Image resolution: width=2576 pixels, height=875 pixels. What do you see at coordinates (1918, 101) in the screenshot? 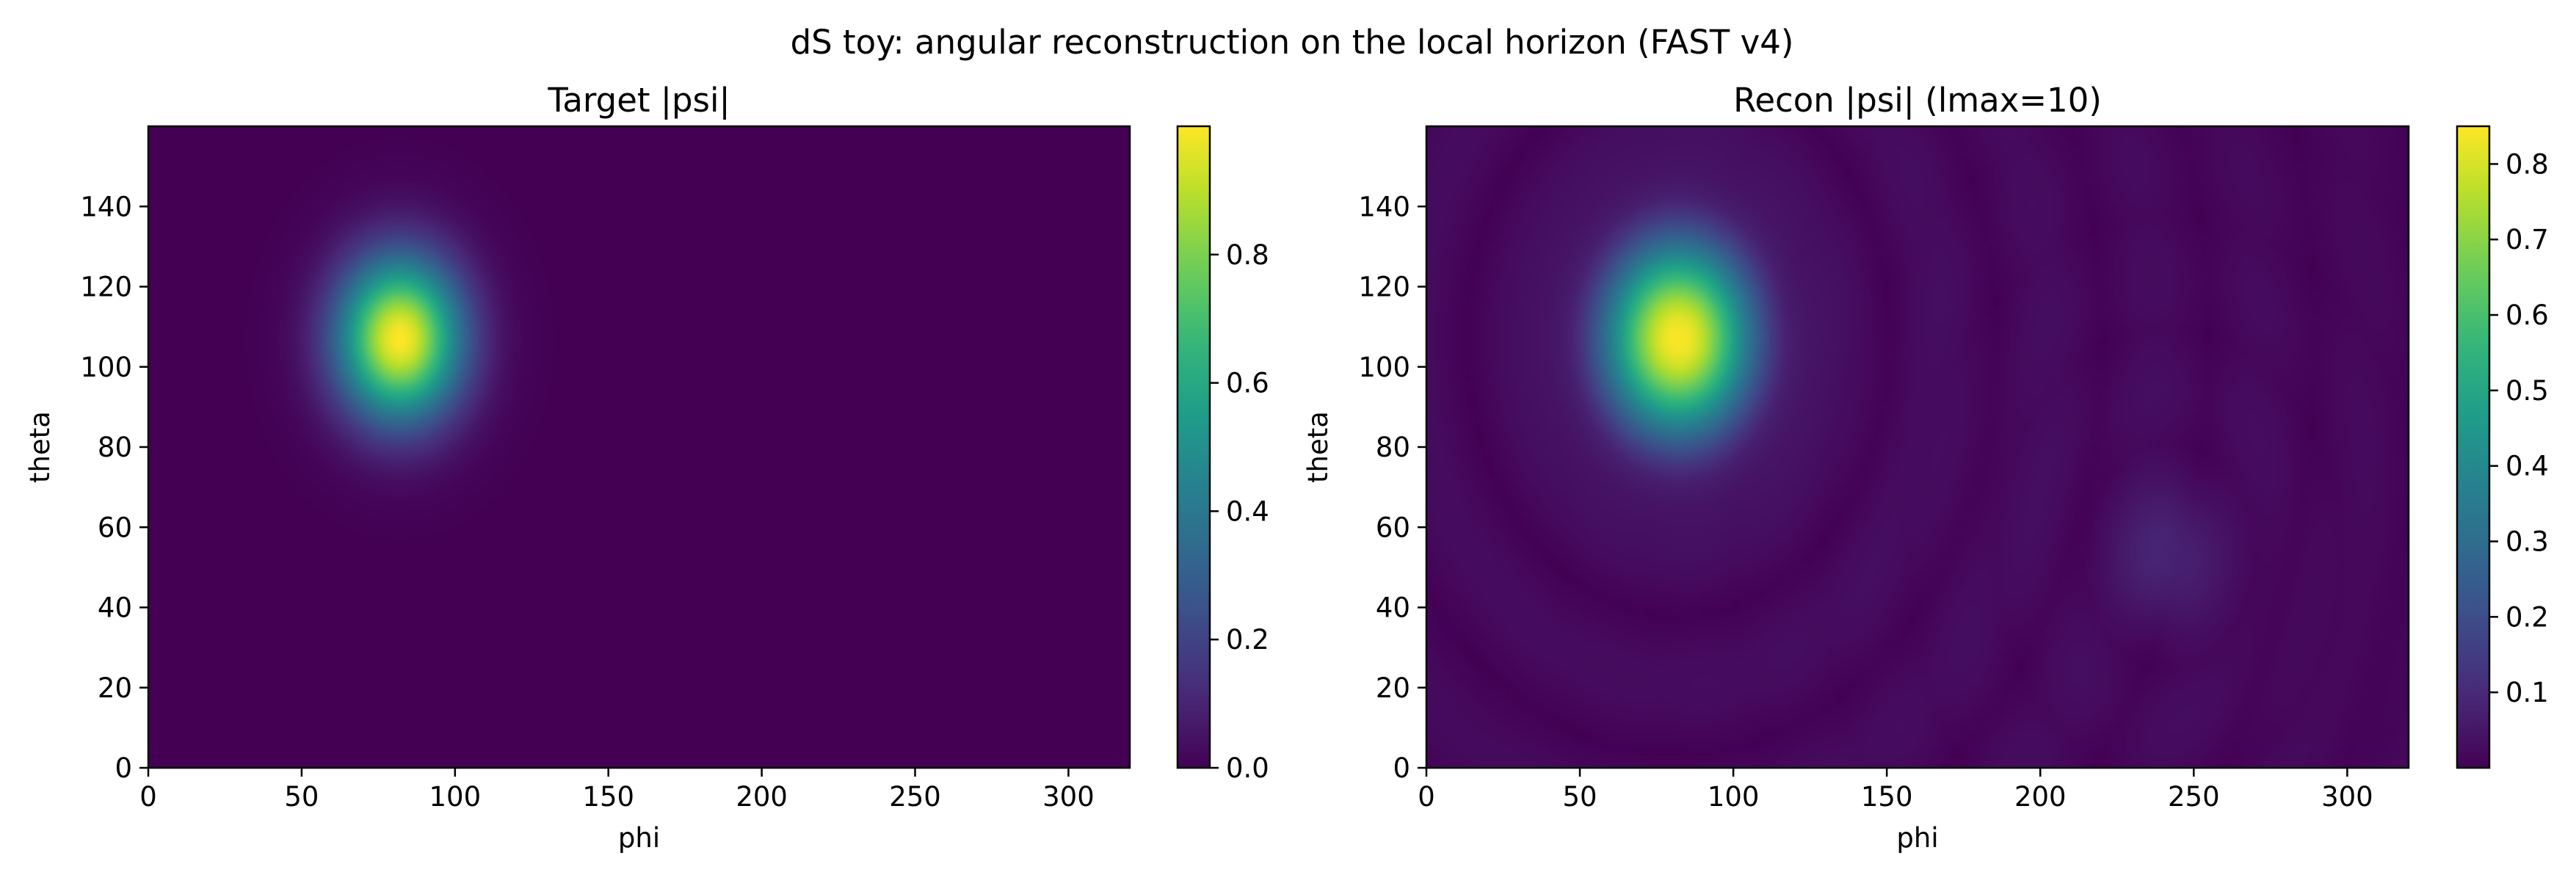
I see `panel-title: Recon |psi| (lmax=10)` at bounding box center [1918, 101].